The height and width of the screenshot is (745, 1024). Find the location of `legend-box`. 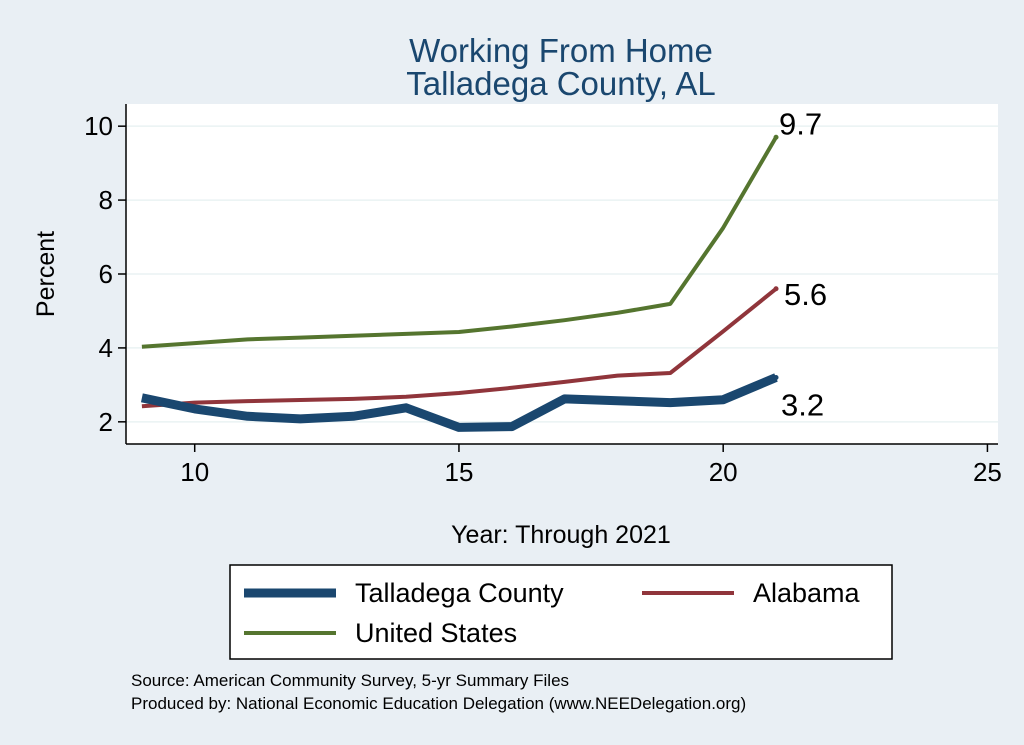

legend-box is located at coordinates (561, 612).